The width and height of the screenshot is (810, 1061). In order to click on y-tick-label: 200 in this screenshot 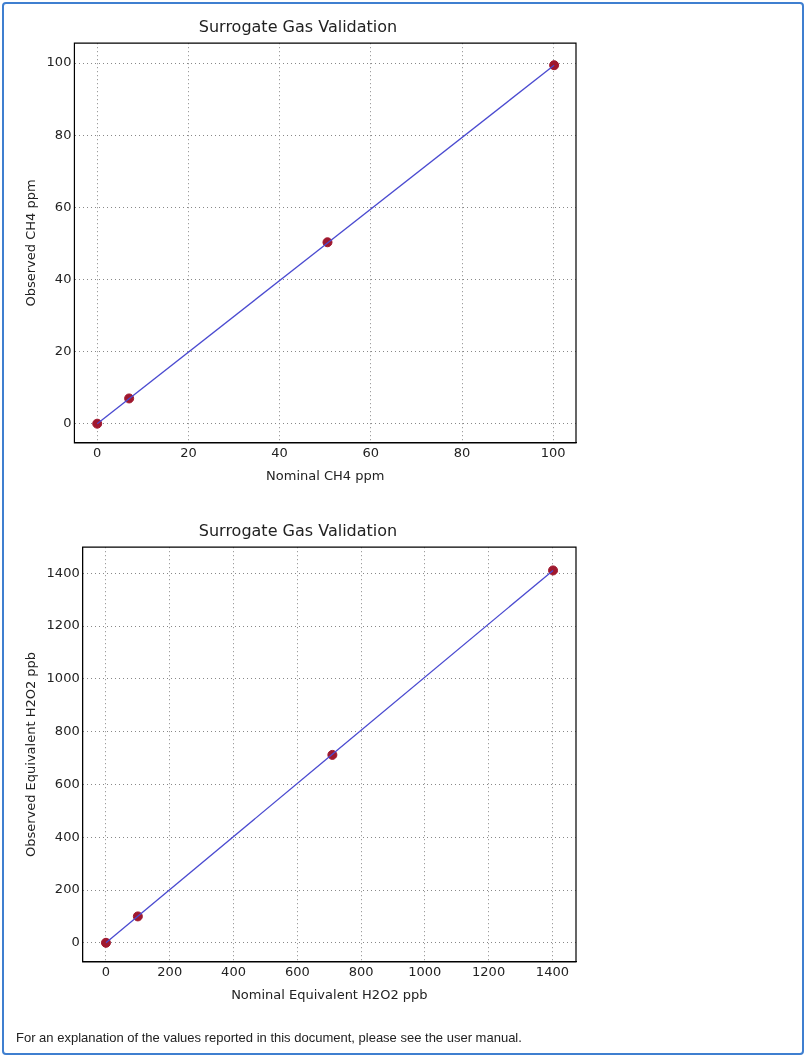, I will do `click(67, 889)`.